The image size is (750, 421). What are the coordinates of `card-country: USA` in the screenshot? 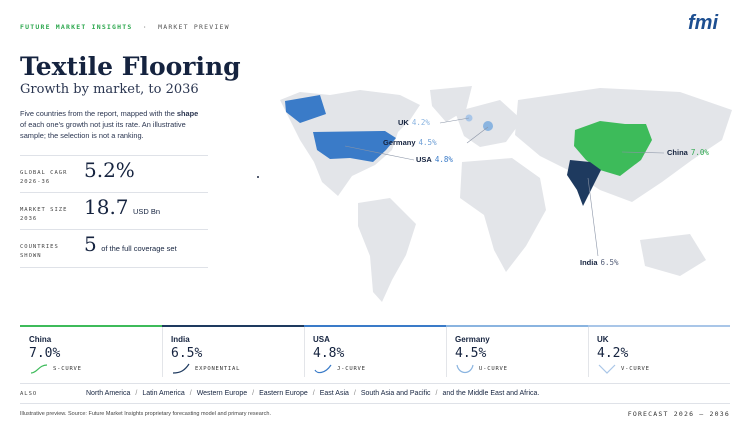 It's located at (321, 339).